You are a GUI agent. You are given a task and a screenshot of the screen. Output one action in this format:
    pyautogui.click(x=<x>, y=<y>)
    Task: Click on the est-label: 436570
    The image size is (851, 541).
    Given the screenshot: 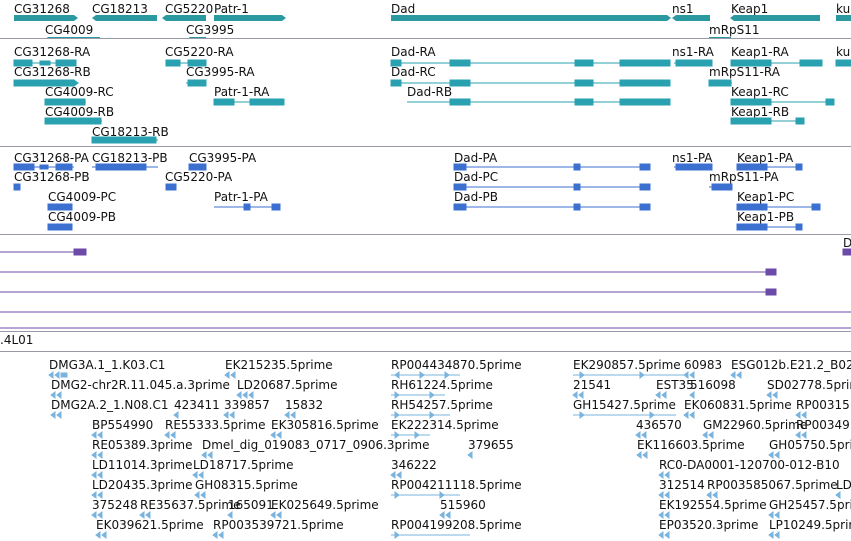 What is the action you would take?
    pyautogui.click(x=659, y=425)
    